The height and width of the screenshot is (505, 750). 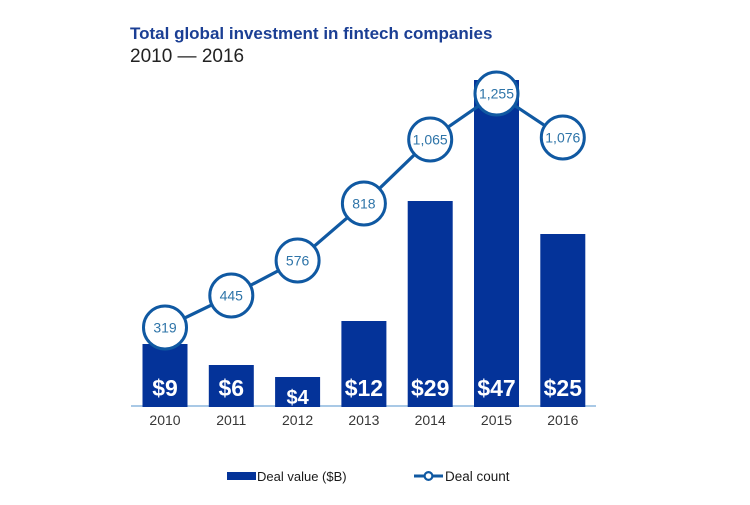 What do you see at coordinates (496, 94) in the screenshot?
I see `svg-text: 1,255` at bounding box center [496, 94].